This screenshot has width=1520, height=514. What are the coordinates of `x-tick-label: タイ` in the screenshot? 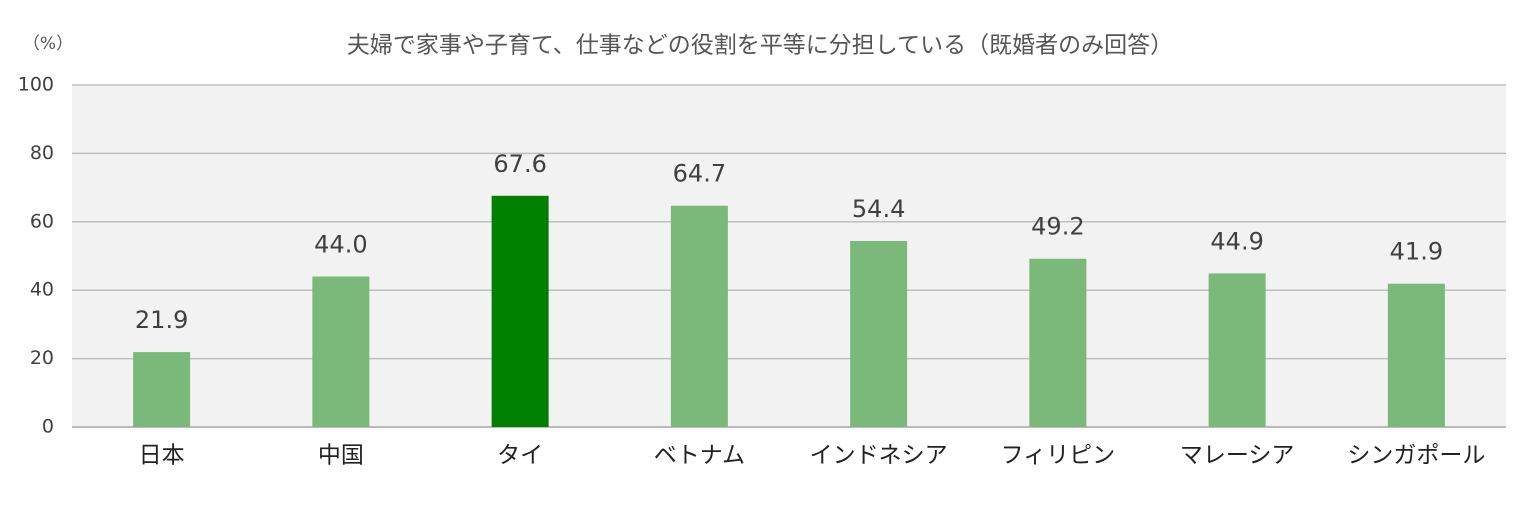 It's located at (520, 456).